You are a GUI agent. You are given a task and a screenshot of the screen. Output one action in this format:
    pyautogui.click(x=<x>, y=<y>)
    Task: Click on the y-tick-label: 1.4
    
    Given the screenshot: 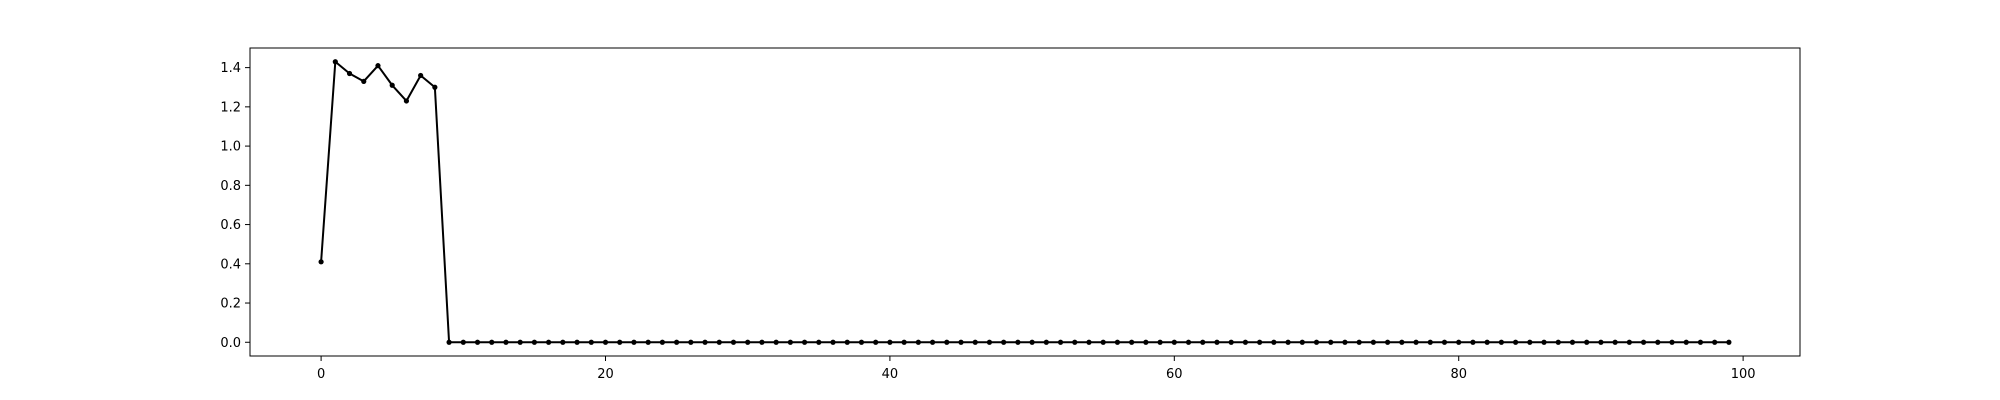 What is the action you would take?
    pyautogui.click(x=230, y=68)
    